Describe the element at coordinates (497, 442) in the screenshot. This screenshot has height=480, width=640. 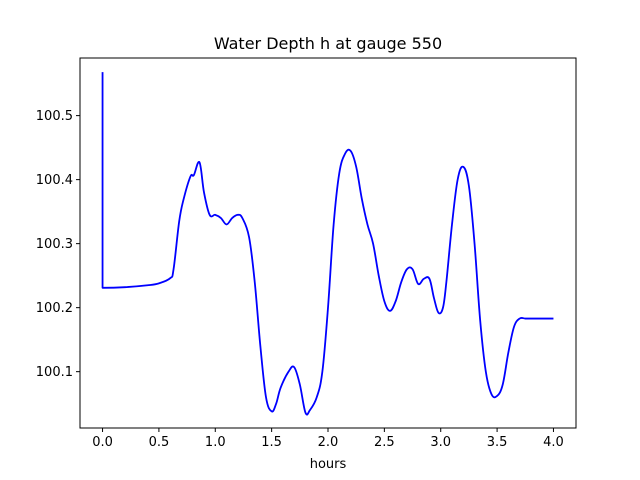
I see `x-tick-label: 3.5` at that location.